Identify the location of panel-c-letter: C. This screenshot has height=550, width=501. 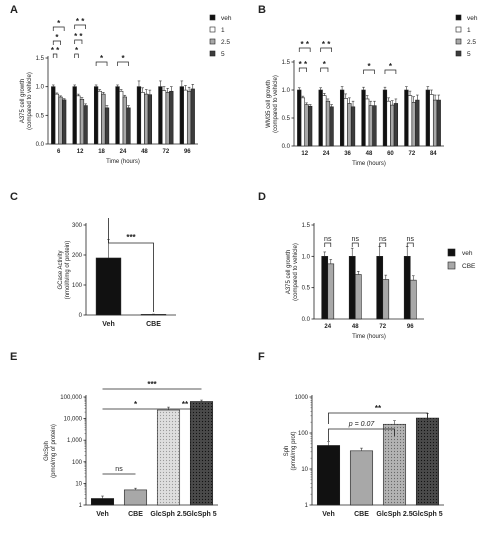
(14, 197).